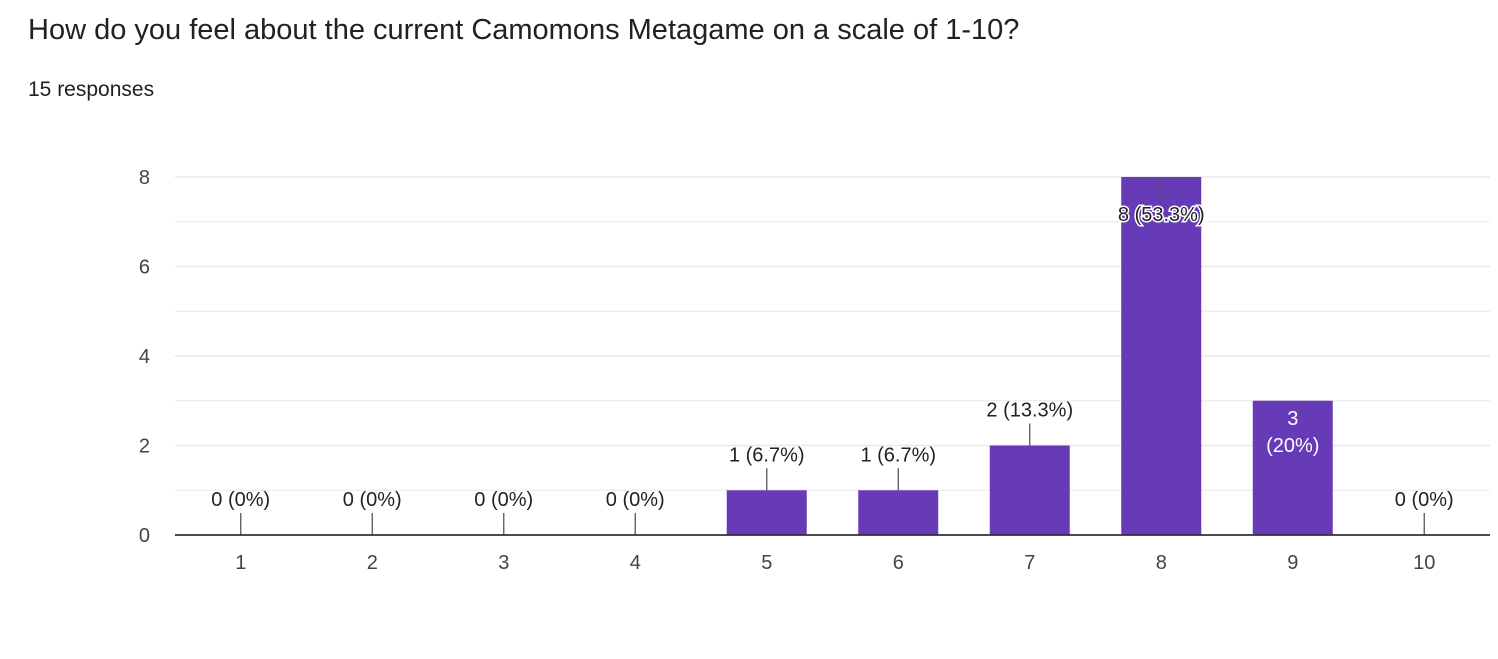  Describe the element at coordinates (144, 536) in the screenshot. I see `y-tick-label: 0` at that location.